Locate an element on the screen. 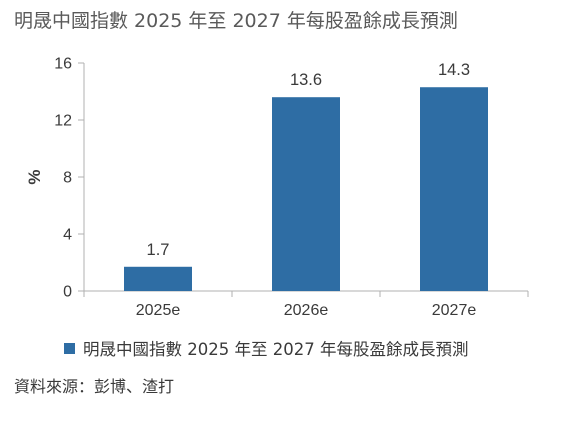  data-label-2026e: 13.6 is located at coordinates (306, 80).